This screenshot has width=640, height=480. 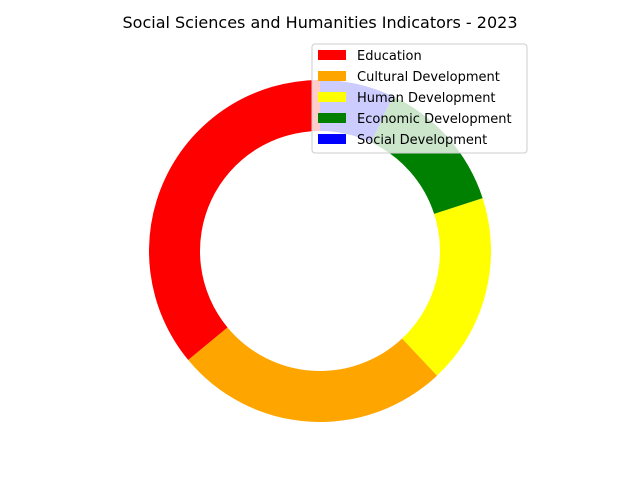 What do you see at coordinates (428, 77) in the screenshot?
I see `legend-label: Cultural Development` at bounding box center [428, 77].